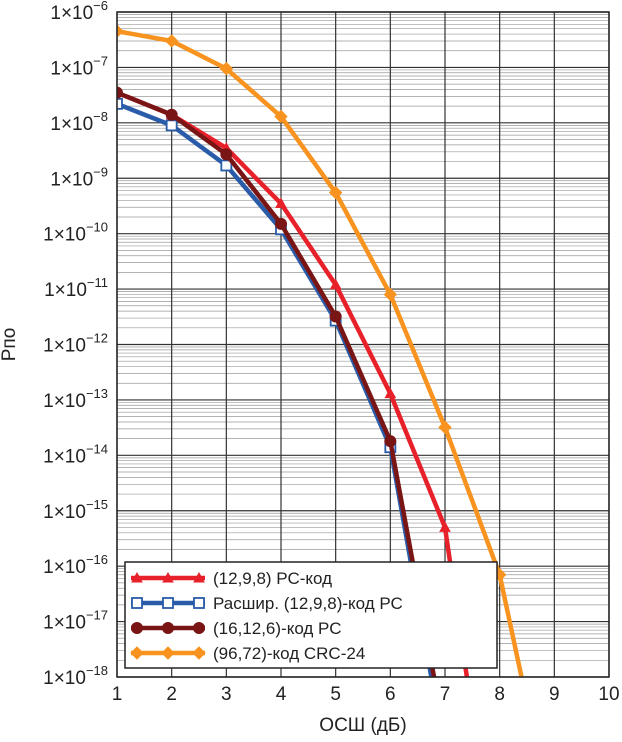  I want to click on x-tick-label: 7, so click(445, 694).